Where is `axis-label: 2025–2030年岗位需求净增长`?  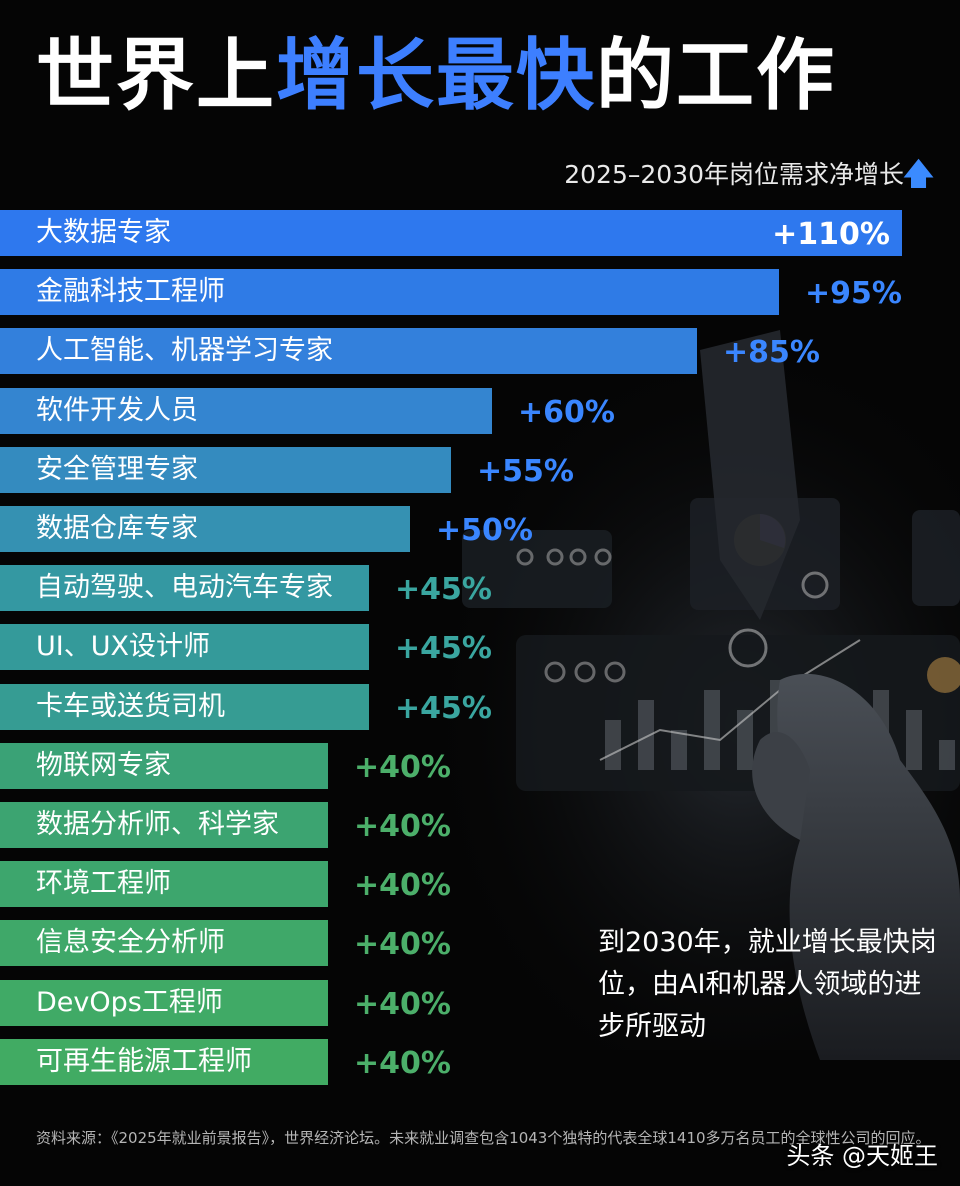 axis-label: 2025–2030年岗位需求净增长 is located at coordinates (734, 174).